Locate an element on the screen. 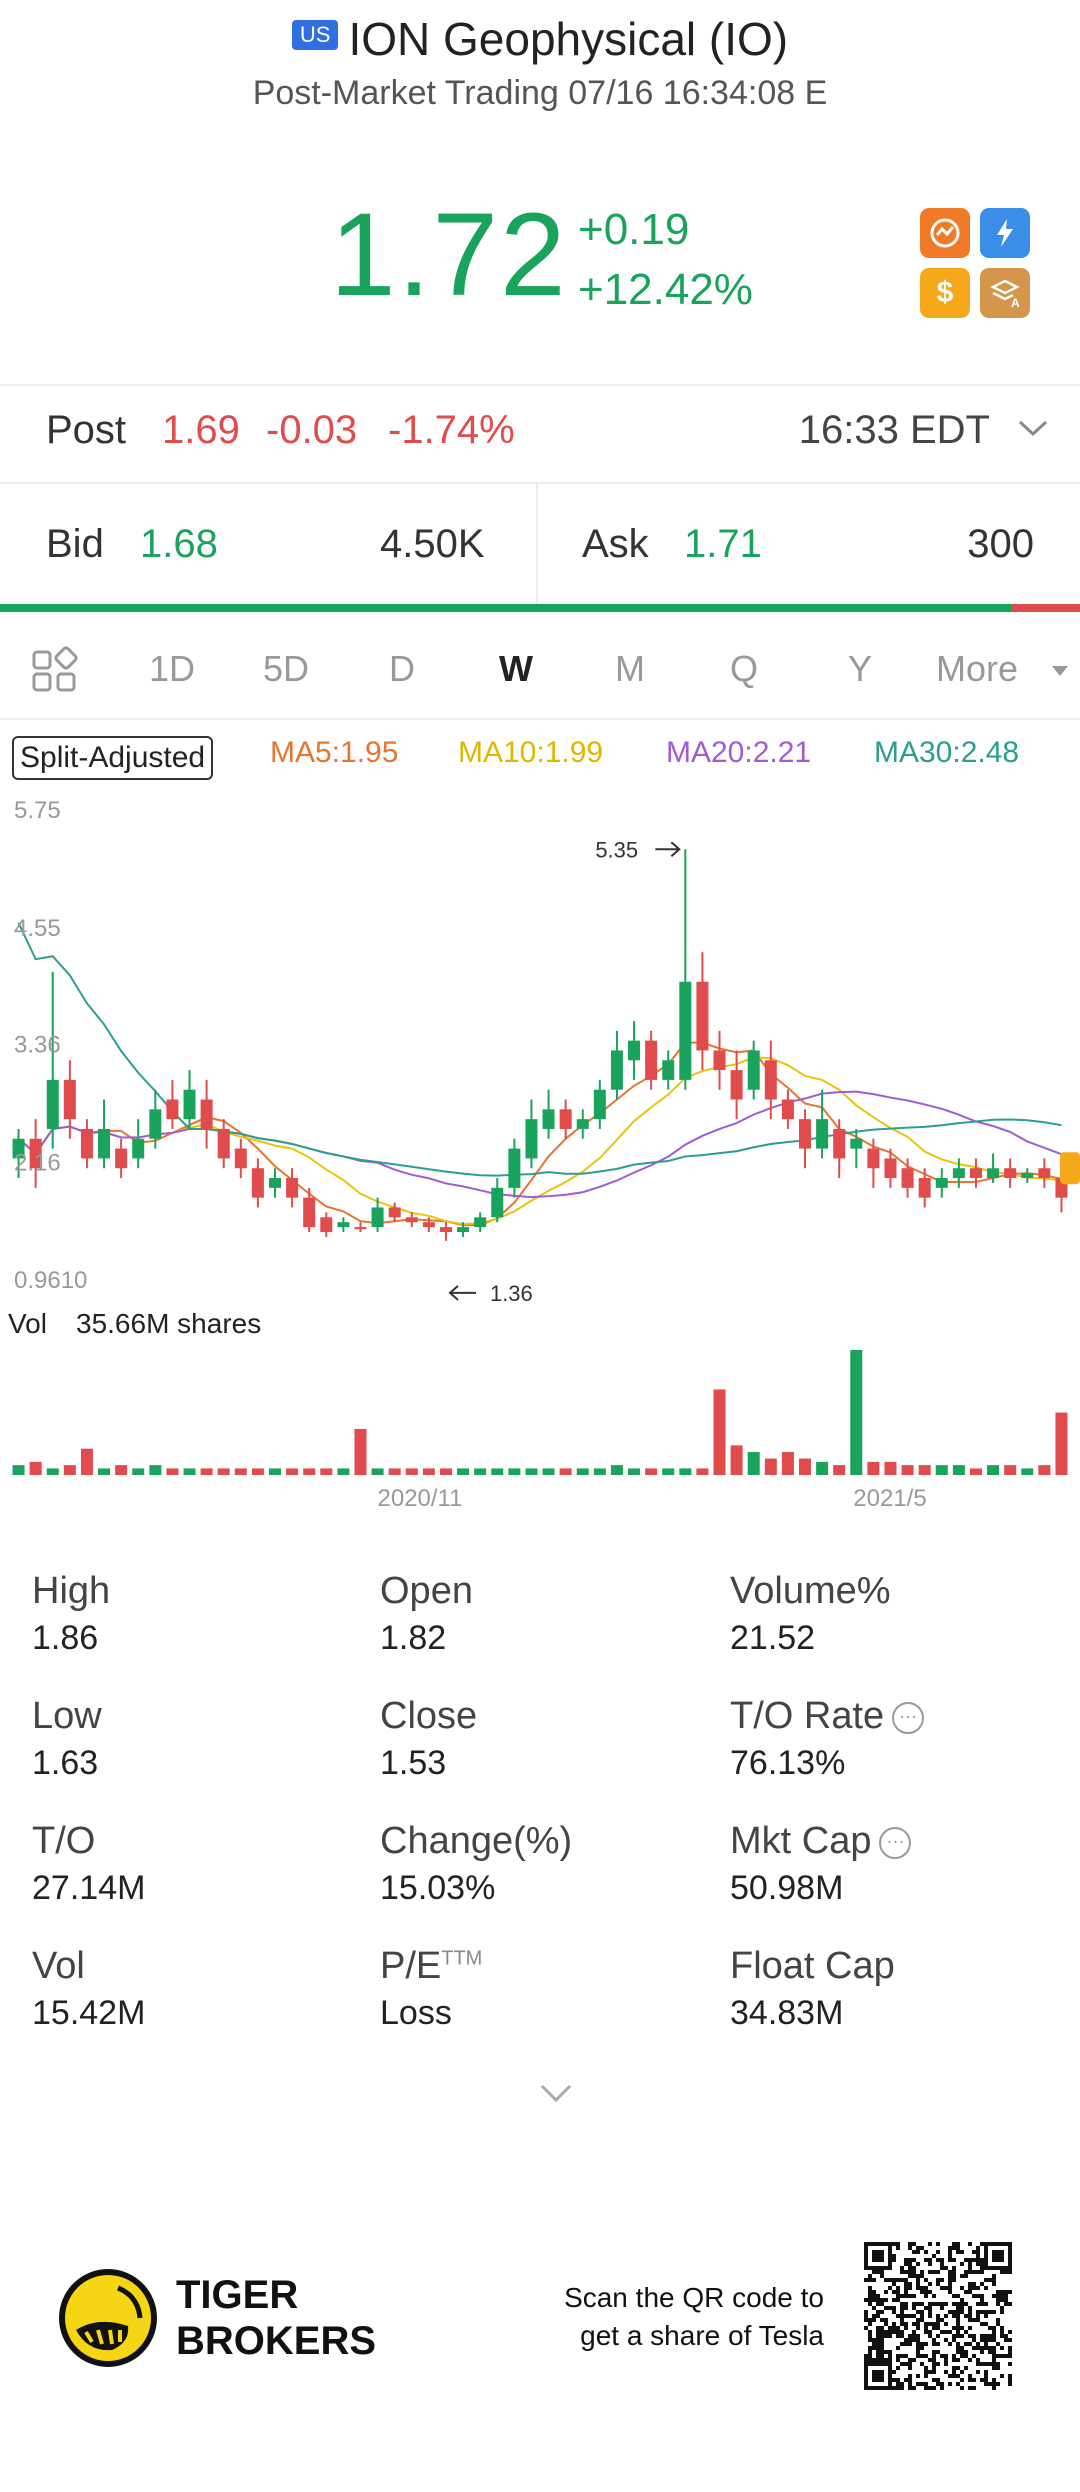  stat-label: Close is located at coordinates (429, 1716).